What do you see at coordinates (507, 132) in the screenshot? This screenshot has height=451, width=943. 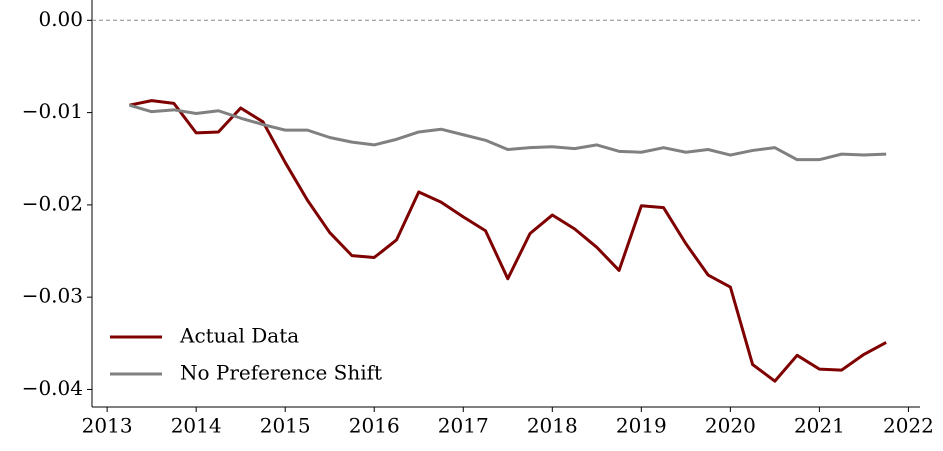 I see `series-line` at bounding box center [507, 132].